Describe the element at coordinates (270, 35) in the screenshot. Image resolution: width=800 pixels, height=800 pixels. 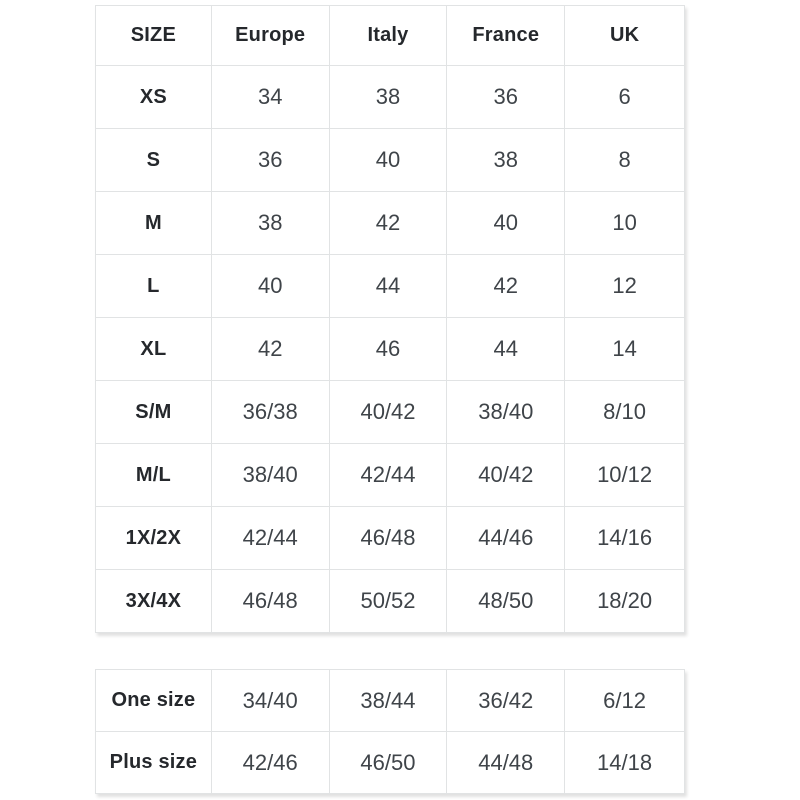
I see `header-cell-europe: Europe` at that location.